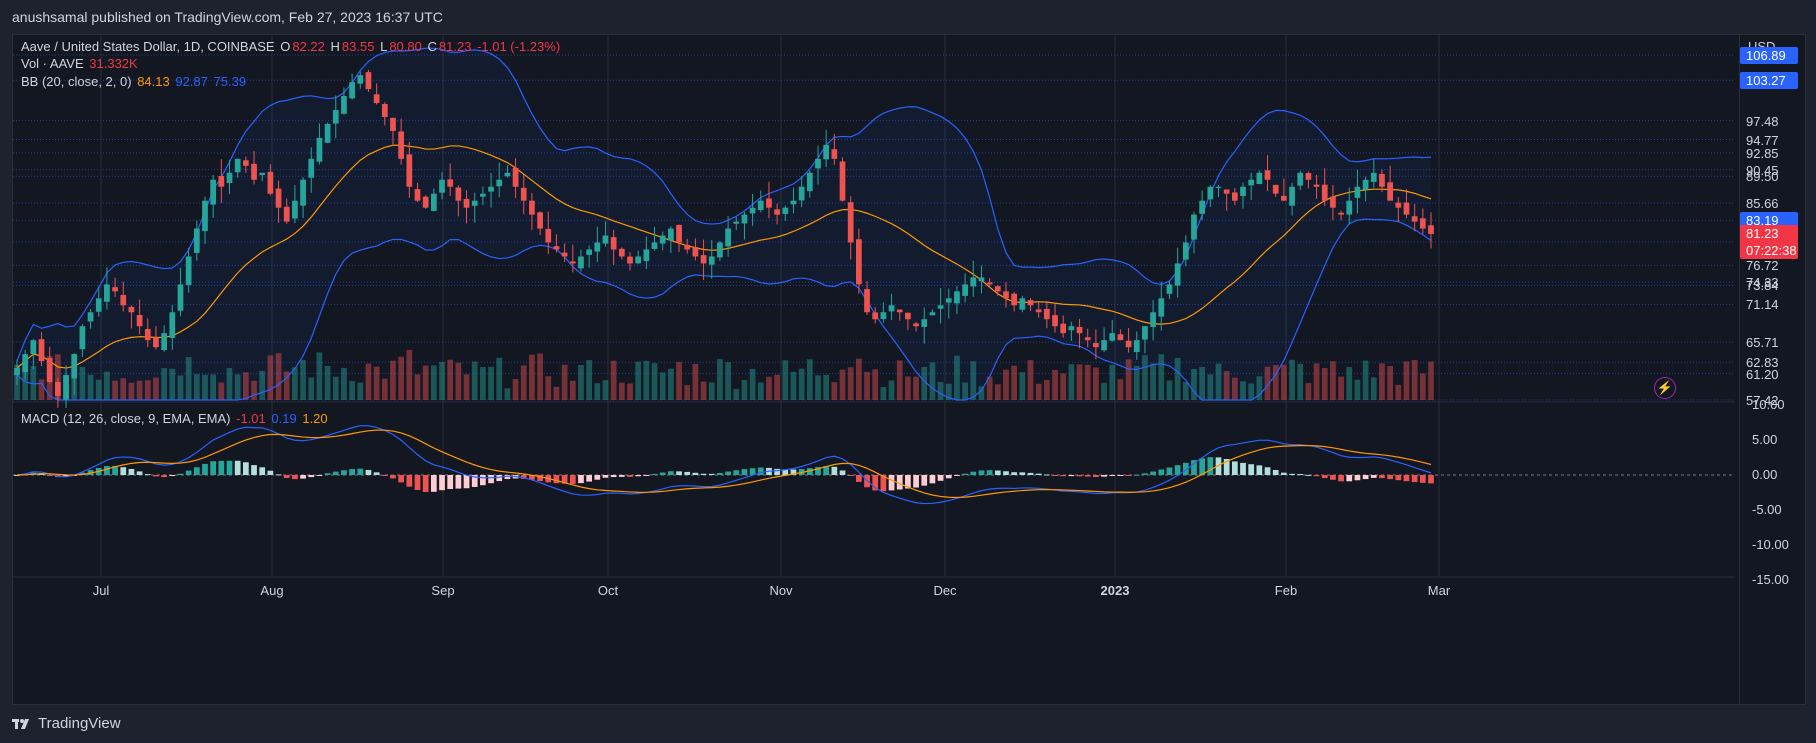 The height and width of the screenshot is (743, 1816). What do you see at coordinates (285, 46) in the screenshot?
I see `open-label: O` at bounding box center [285, 46].